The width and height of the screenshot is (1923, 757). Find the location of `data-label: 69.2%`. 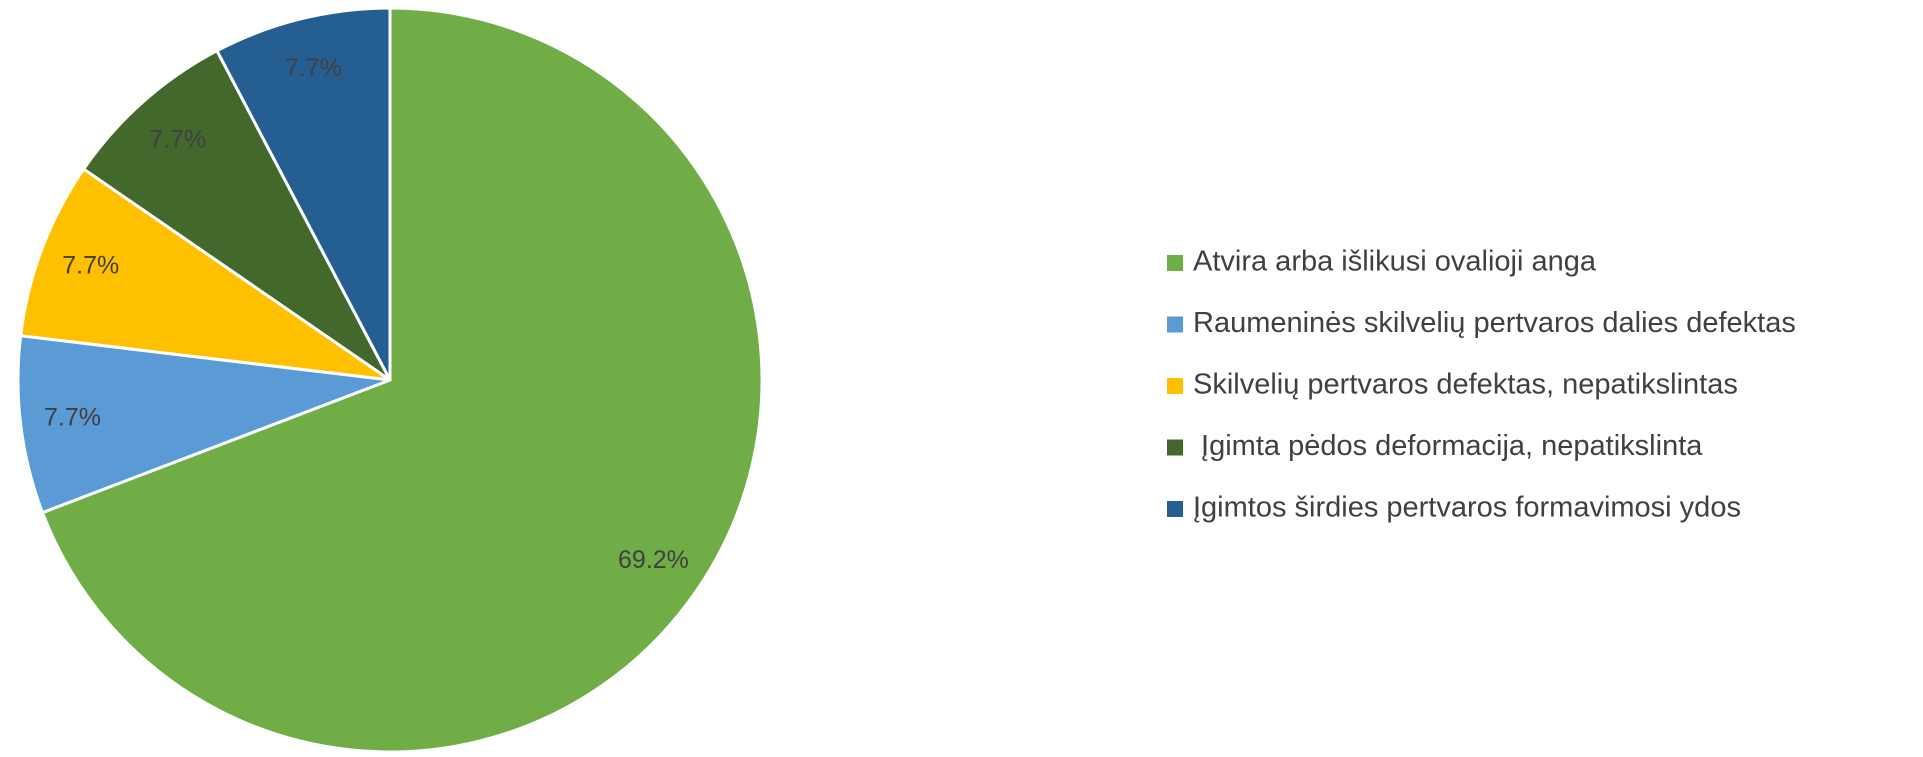

data-label: 69.2% is located at coordinates (653, 560).